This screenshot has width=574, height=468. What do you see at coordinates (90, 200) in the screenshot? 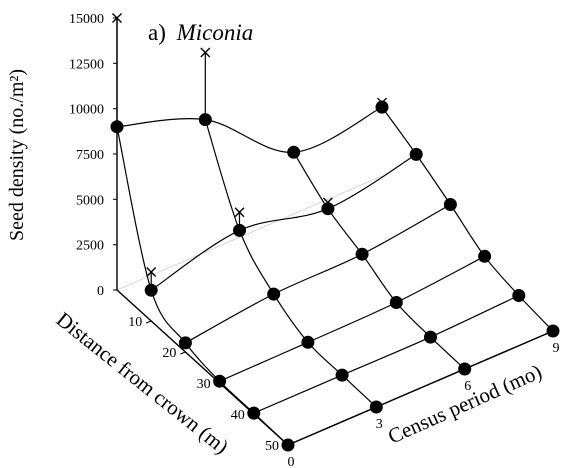
I see `z-tick-label: 5000` at bounding box center [90, 200].